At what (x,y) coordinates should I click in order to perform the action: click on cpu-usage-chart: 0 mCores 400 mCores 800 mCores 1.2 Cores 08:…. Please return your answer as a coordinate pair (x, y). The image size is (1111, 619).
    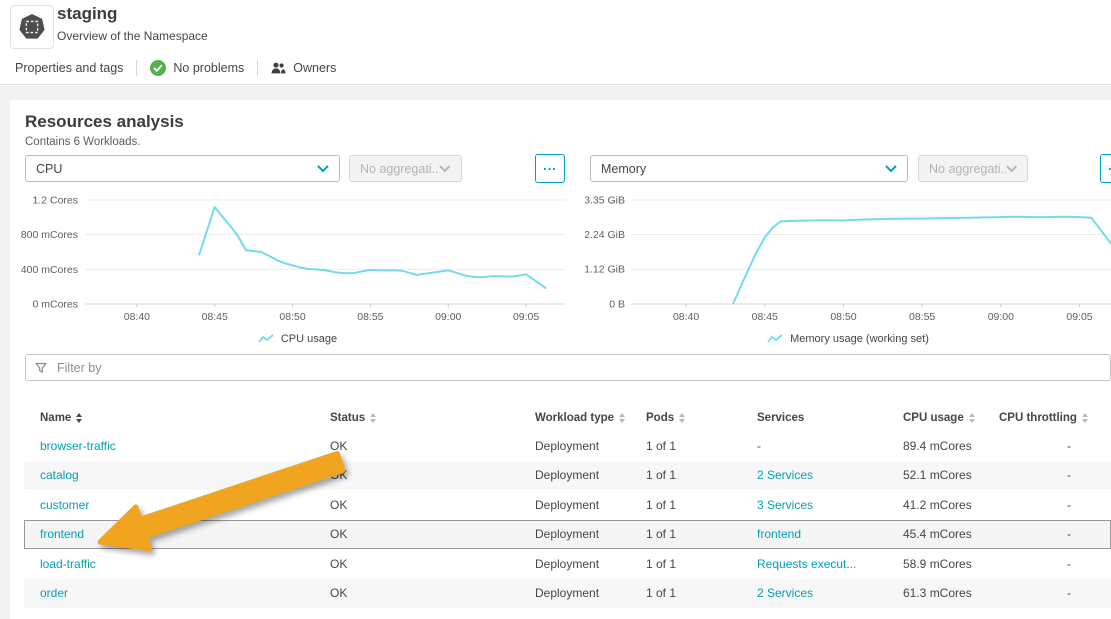
    Looking at the image, I should click on (293, 259).